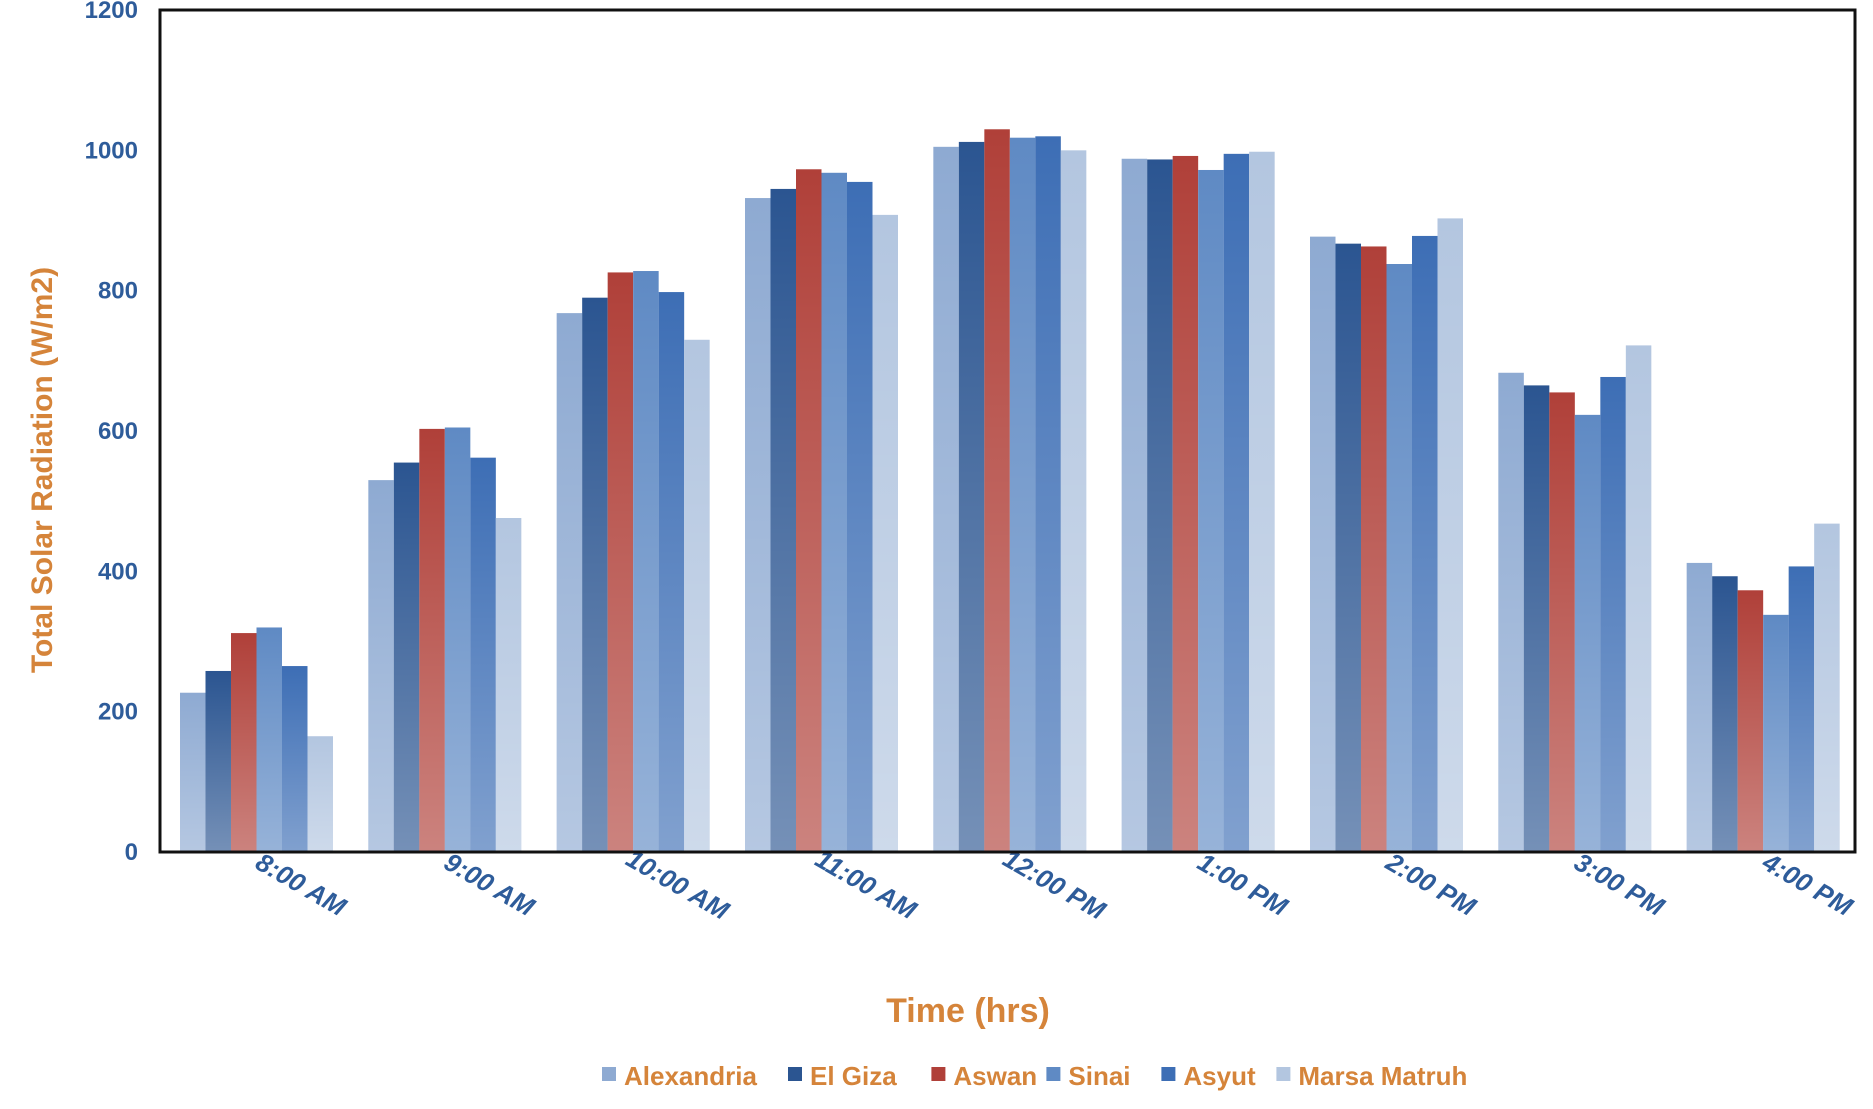 The height and width of the screenshot is (1109, 1873). What do you see at coordinates (1099, 1076) in the screenshot?
I see `legend-label-sinai: Sinai` at bounding box center [1099, 1076].